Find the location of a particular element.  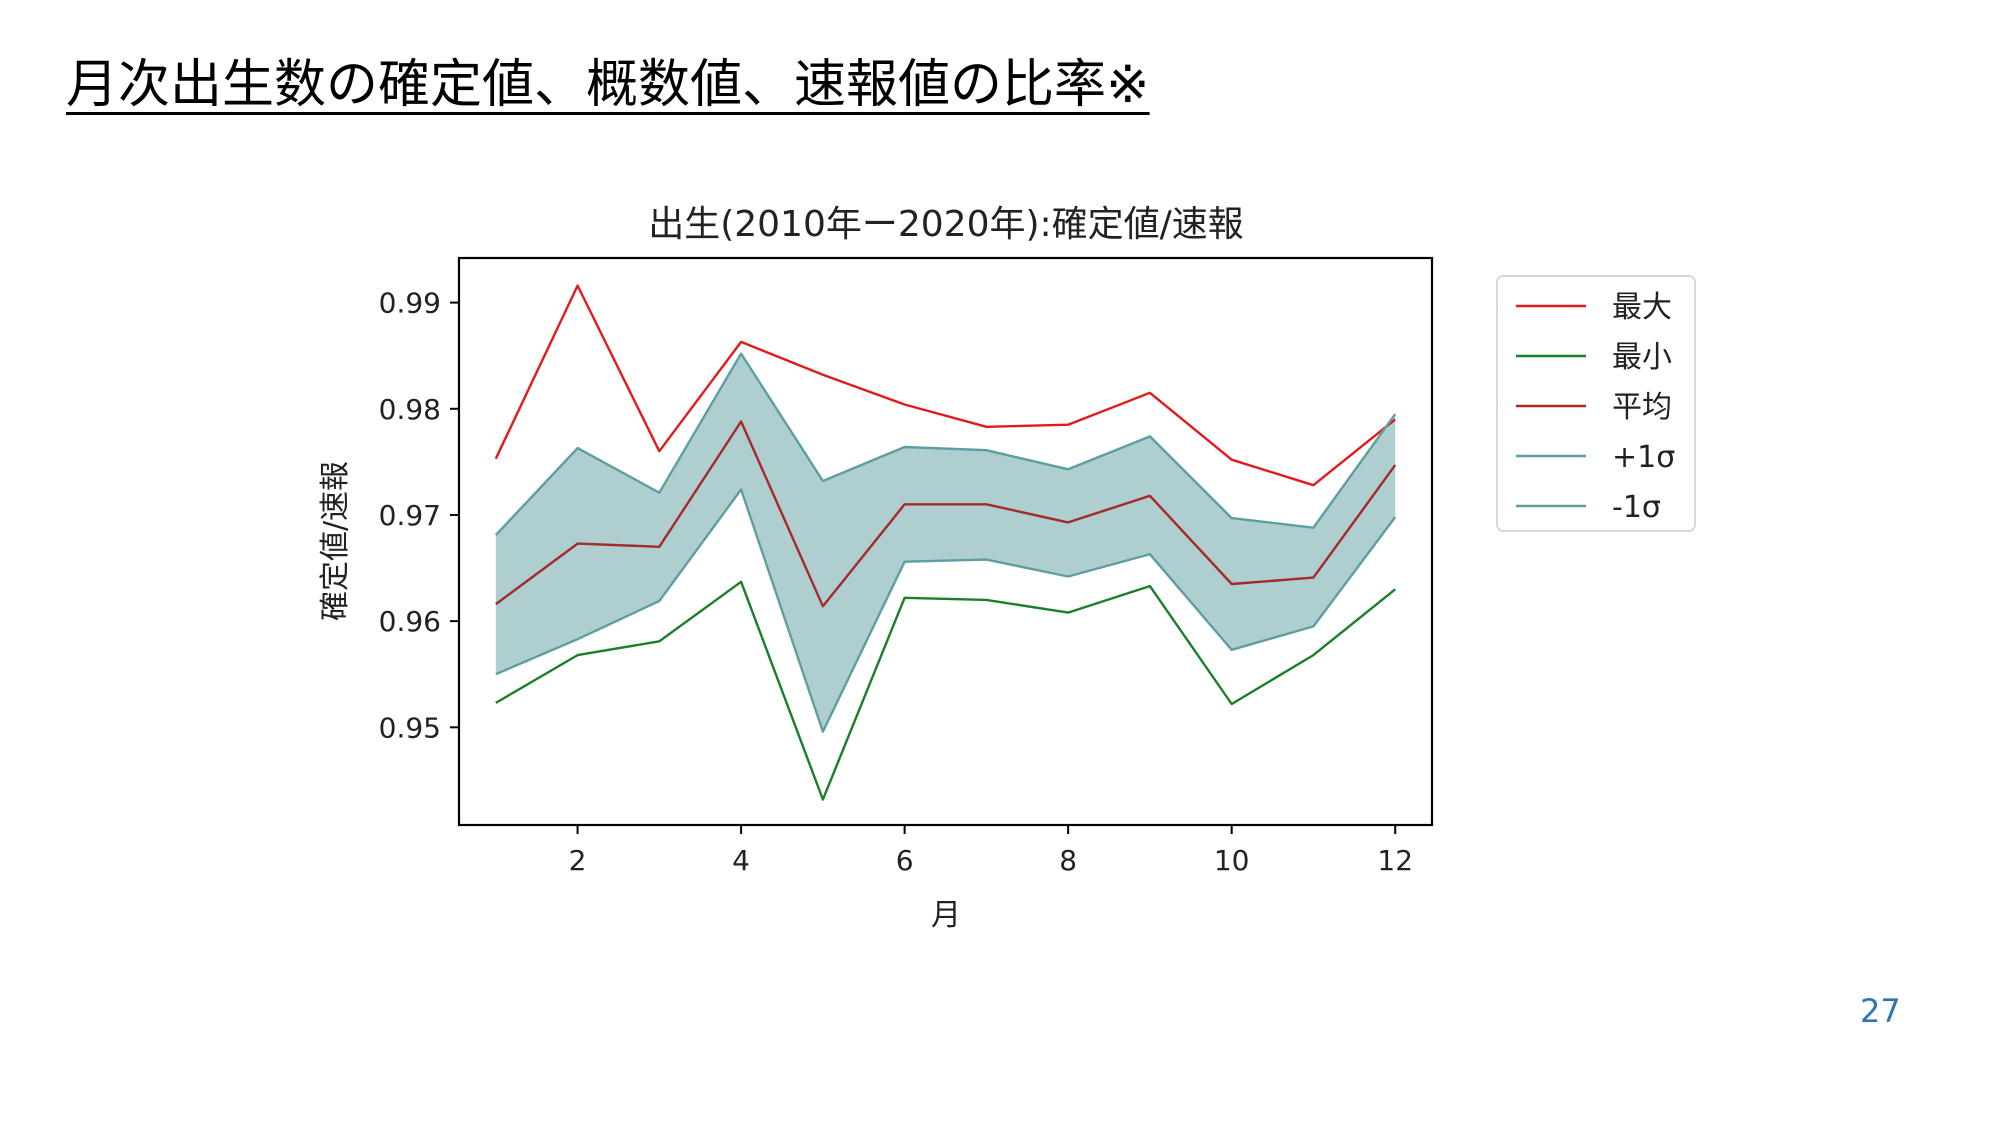

y-tick-label: 0.97 is located at coordinates (410, 515).